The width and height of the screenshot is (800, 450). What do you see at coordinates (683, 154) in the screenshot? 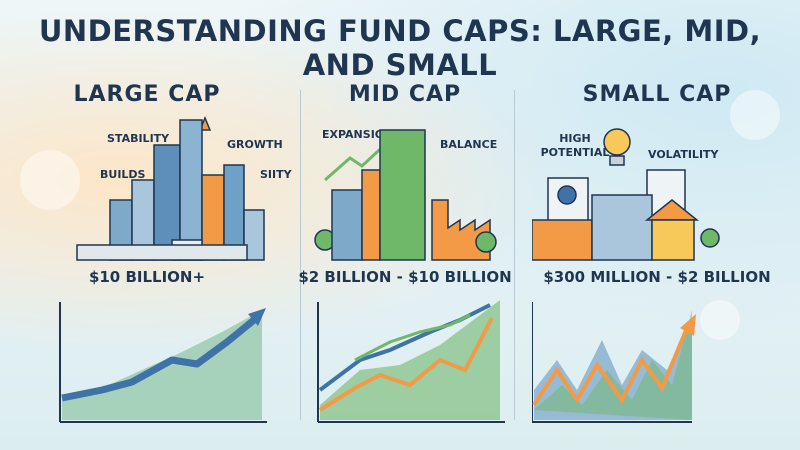
I see `volatility-label: VOLATILITY` at bounding box center [683, 154].